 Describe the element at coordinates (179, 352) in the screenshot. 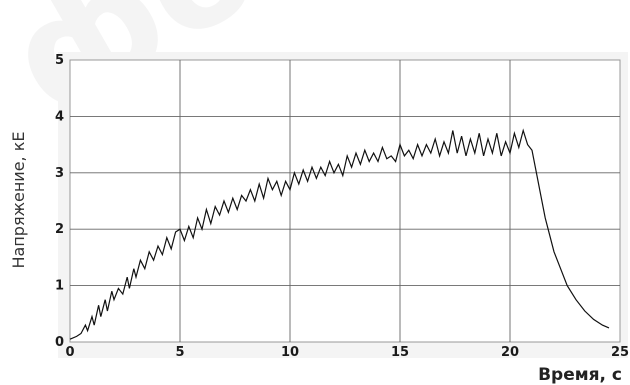

I see `x-tick-label: 5` at that location.